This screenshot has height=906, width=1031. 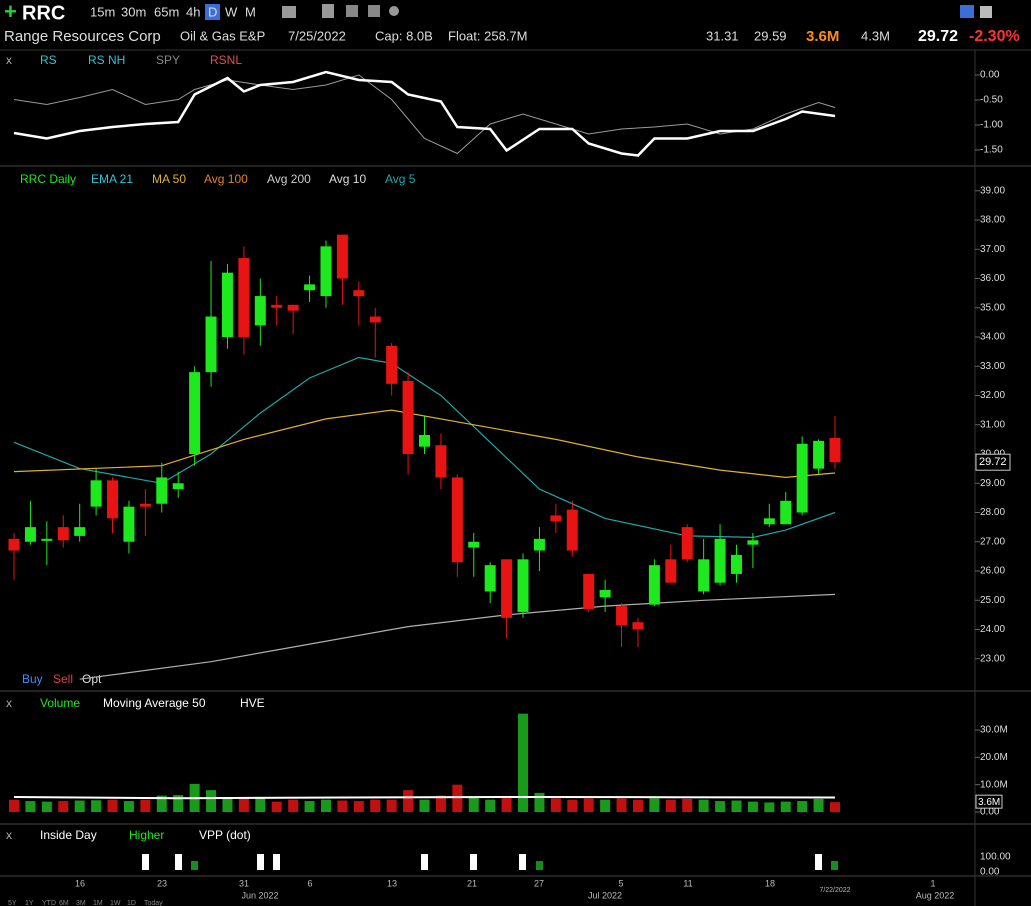 What do you see at coordinates (992, 249) in the screenshot?
I see `y-tick-label: 37.00` at bounding box center [992, 249].